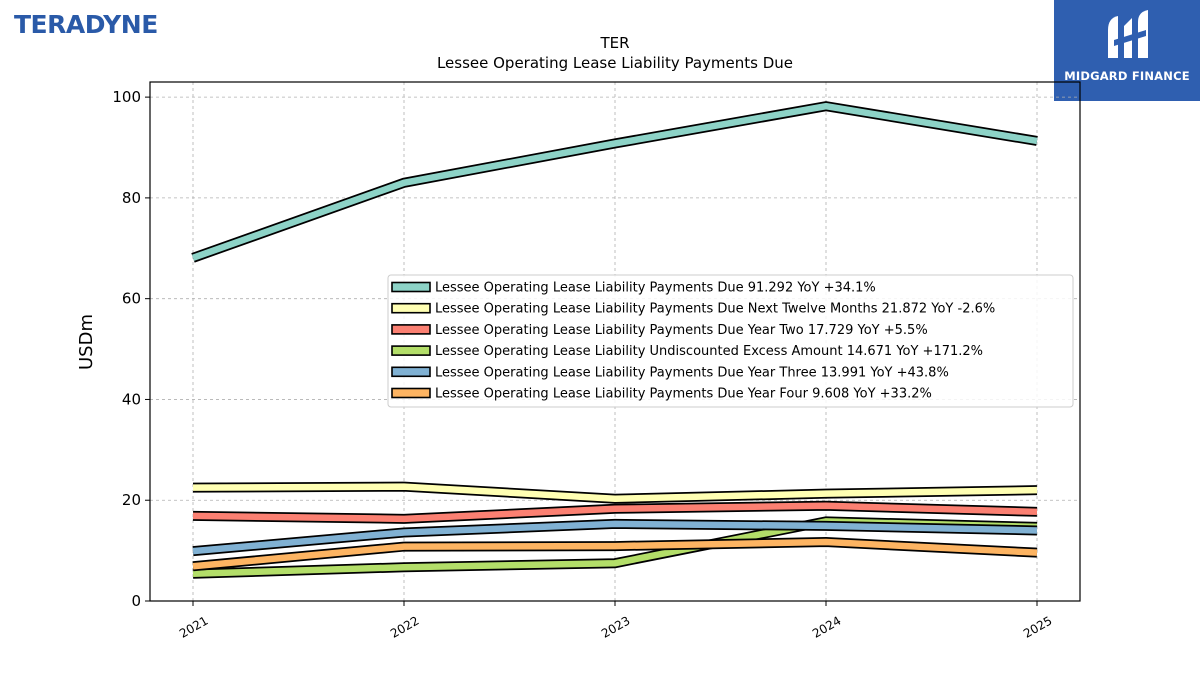 This screenshot has height=675, width=1200. Describe the element at coordinates (1128, 34) in the screenshot. I see `midgard-emblem-icon` at that location.